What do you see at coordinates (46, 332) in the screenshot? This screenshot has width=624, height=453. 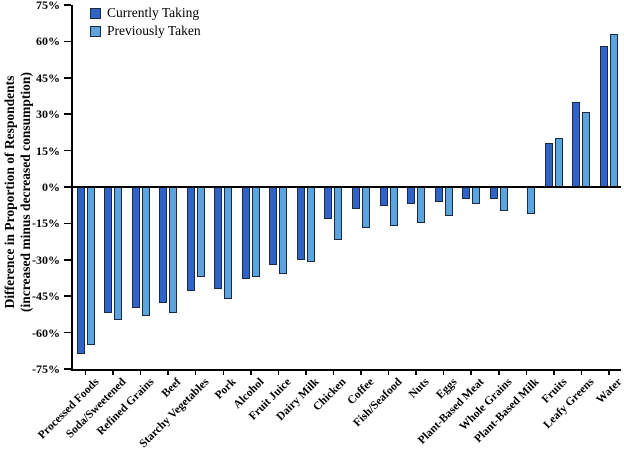 I see `y-tick-label: -60%` at bounding box center [46, 332].